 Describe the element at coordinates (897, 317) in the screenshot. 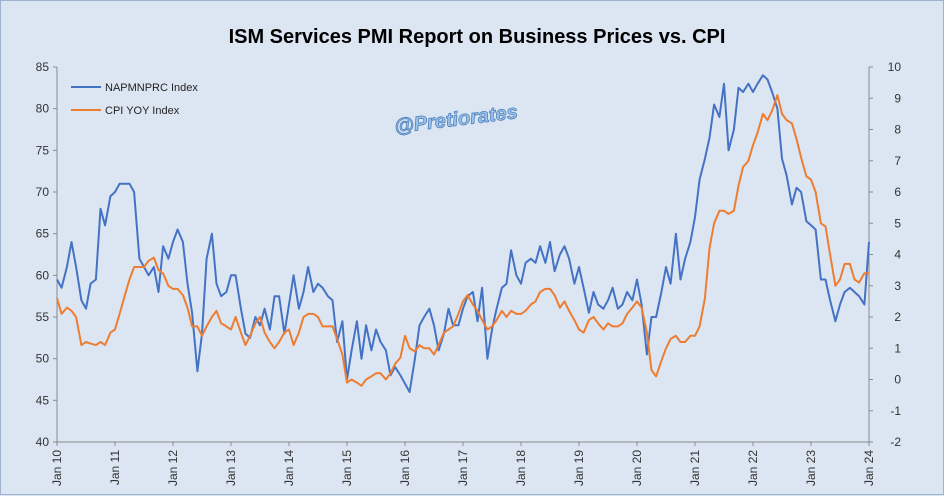

I see `y-right-tick-label: 2` at that location.